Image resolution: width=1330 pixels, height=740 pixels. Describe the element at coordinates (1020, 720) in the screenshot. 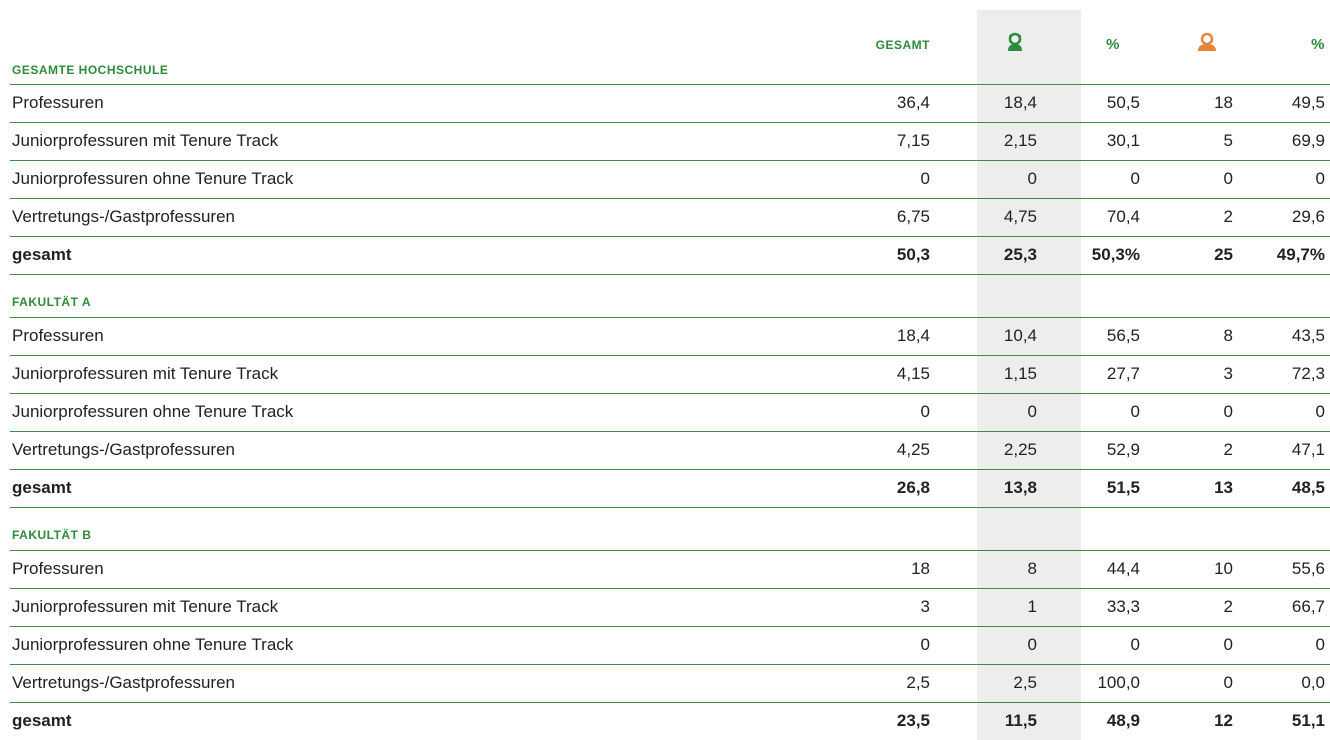

I see `cell: 11,5` at that location.